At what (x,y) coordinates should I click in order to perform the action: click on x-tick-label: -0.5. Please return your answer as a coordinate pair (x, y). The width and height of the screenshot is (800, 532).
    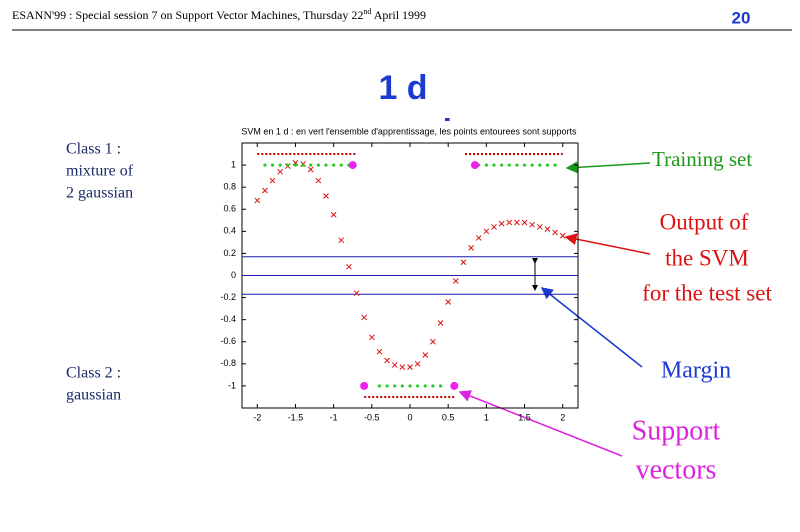
    Looking at the image, I should click on (372, 417).